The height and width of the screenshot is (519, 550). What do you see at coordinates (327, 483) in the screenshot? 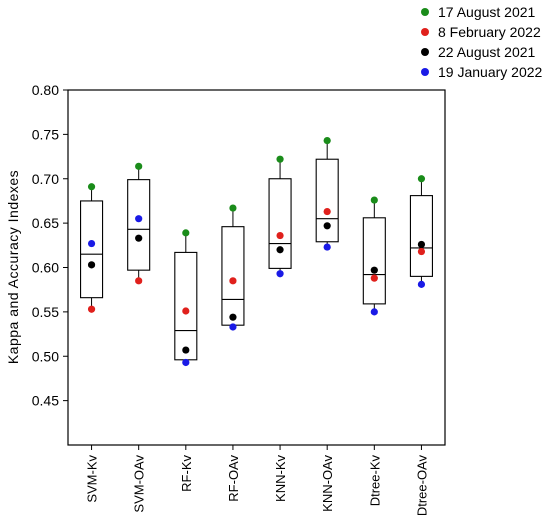
I see `x-tick-label: KNN-OAv` at bounding box center [327, 483].